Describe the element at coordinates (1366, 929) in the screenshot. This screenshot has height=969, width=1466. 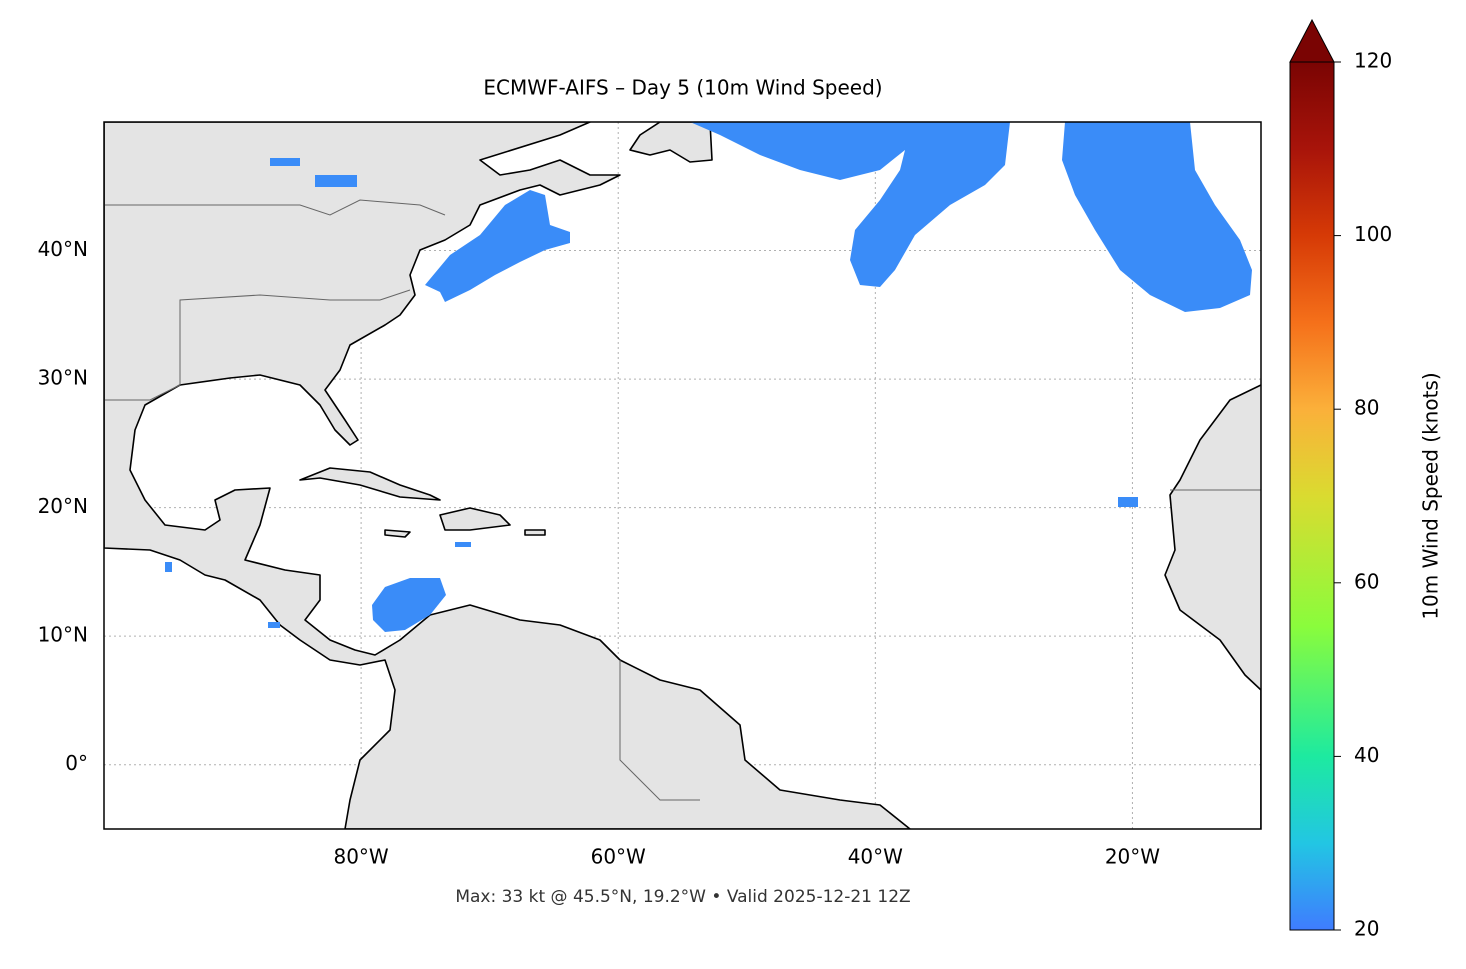
I see `colorbar-tick-label: 20` at that location.